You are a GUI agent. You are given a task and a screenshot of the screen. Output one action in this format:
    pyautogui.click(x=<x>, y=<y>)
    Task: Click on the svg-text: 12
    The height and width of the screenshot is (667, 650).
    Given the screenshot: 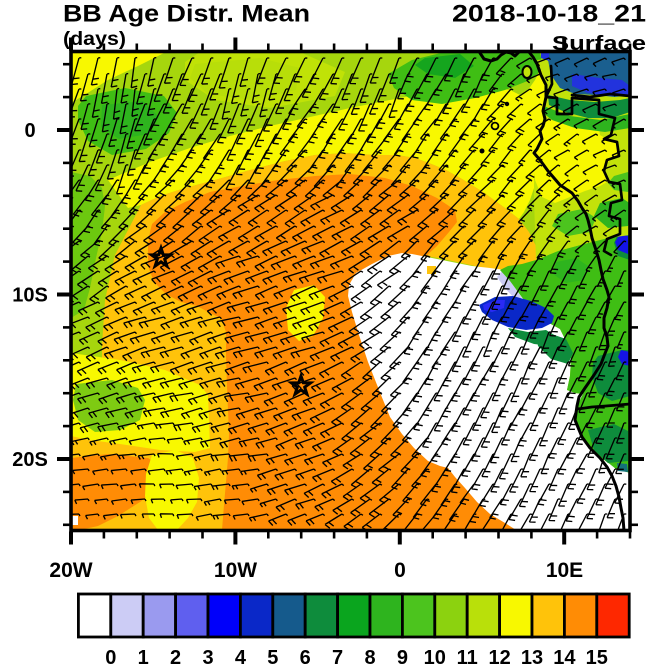 What is the action you would take?
    pyautogui.click(x=499, y=657)
    